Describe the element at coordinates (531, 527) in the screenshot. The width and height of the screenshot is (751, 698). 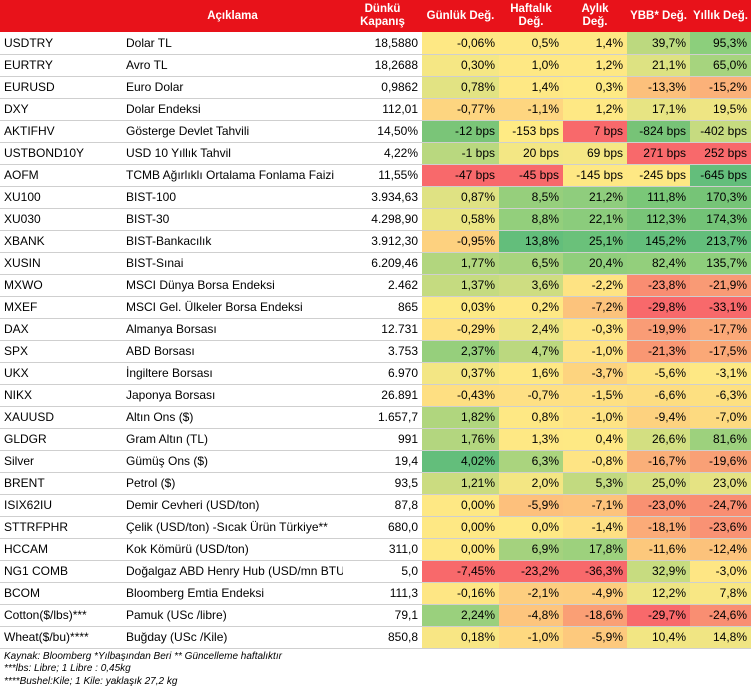
I see `cell-weekly-change: 0,0%` at that location.